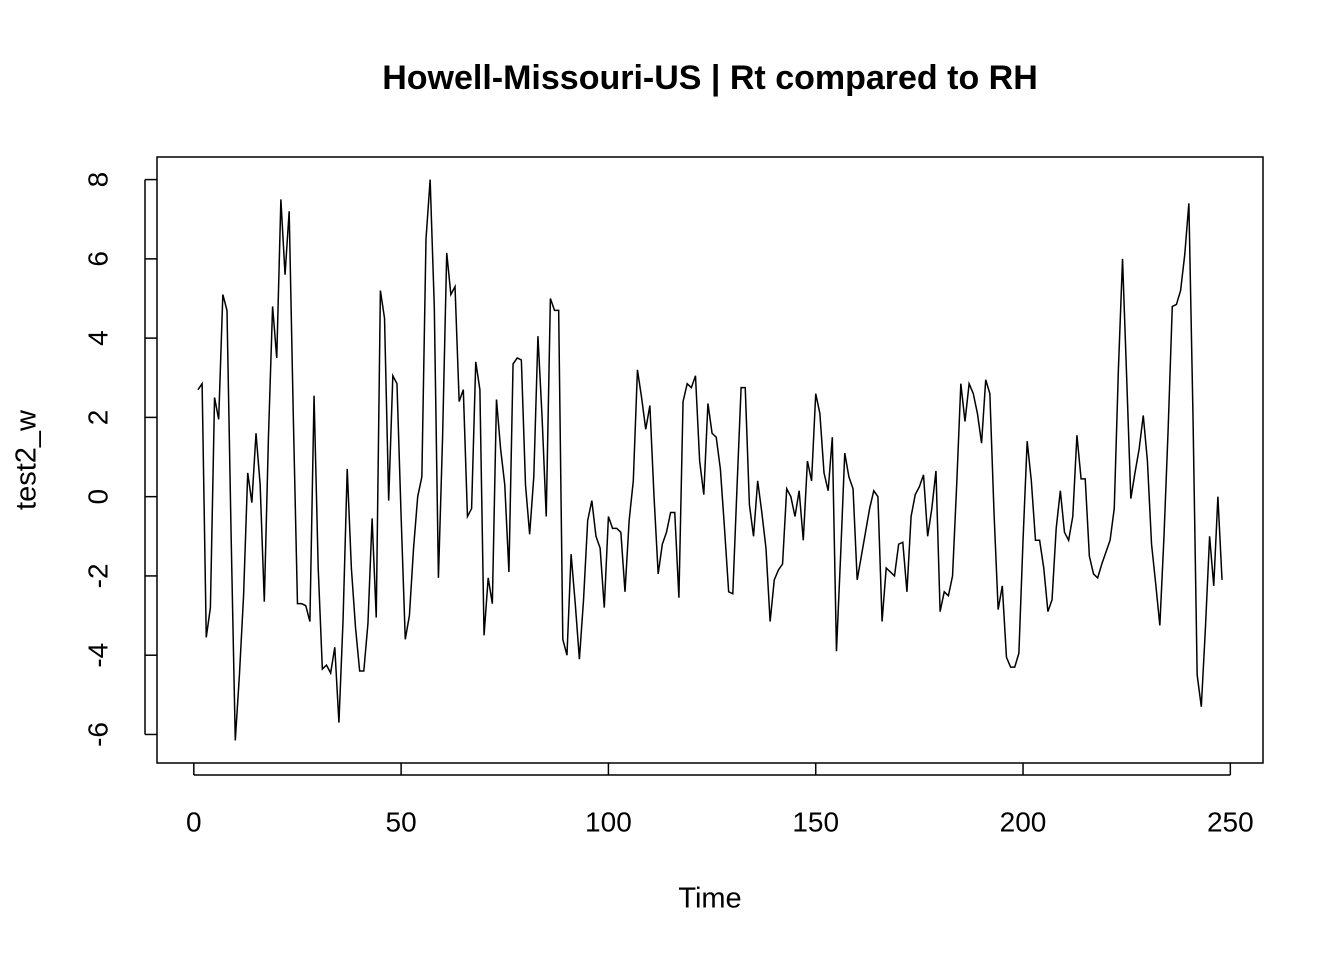 Image resolution: width=1344 pixels, height=960 pixels. I want to click on y-tick-label: -4, so click(97, 655).